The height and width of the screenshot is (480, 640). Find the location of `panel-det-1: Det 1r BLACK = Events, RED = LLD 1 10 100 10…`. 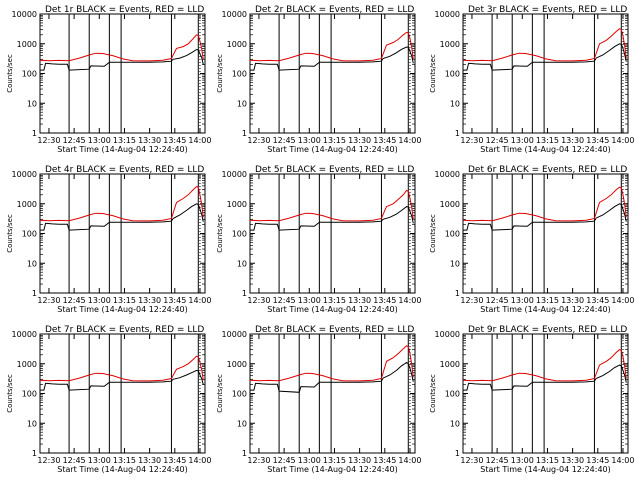

panel-det-1: Det 1r BLACK = Events, RED = LLD 1 10 100 10… is located at coordinates (108, 79).